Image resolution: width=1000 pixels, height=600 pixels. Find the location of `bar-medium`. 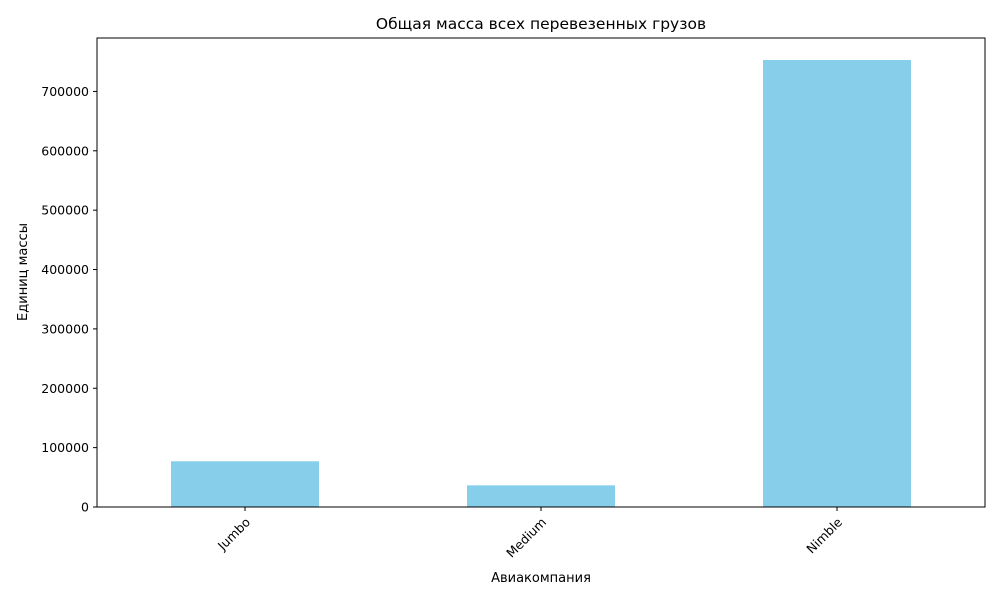

bar-medium is located at coordinates (541, 496).